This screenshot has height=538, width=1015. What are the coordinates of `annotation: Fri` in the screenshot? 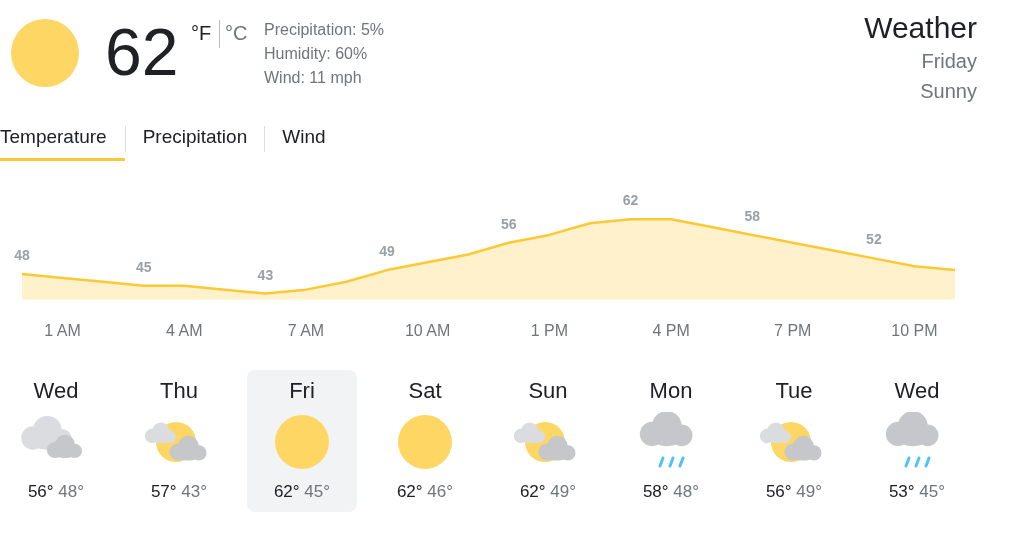 It's located at (302, 391).